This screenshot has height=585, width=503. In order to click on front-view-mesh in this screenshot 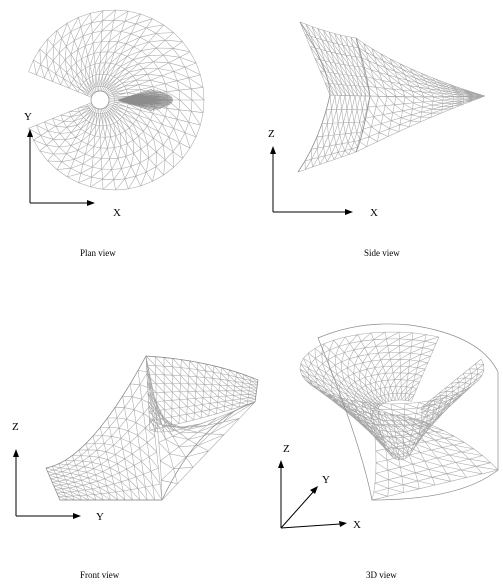, I will do `click(152, 428)`.